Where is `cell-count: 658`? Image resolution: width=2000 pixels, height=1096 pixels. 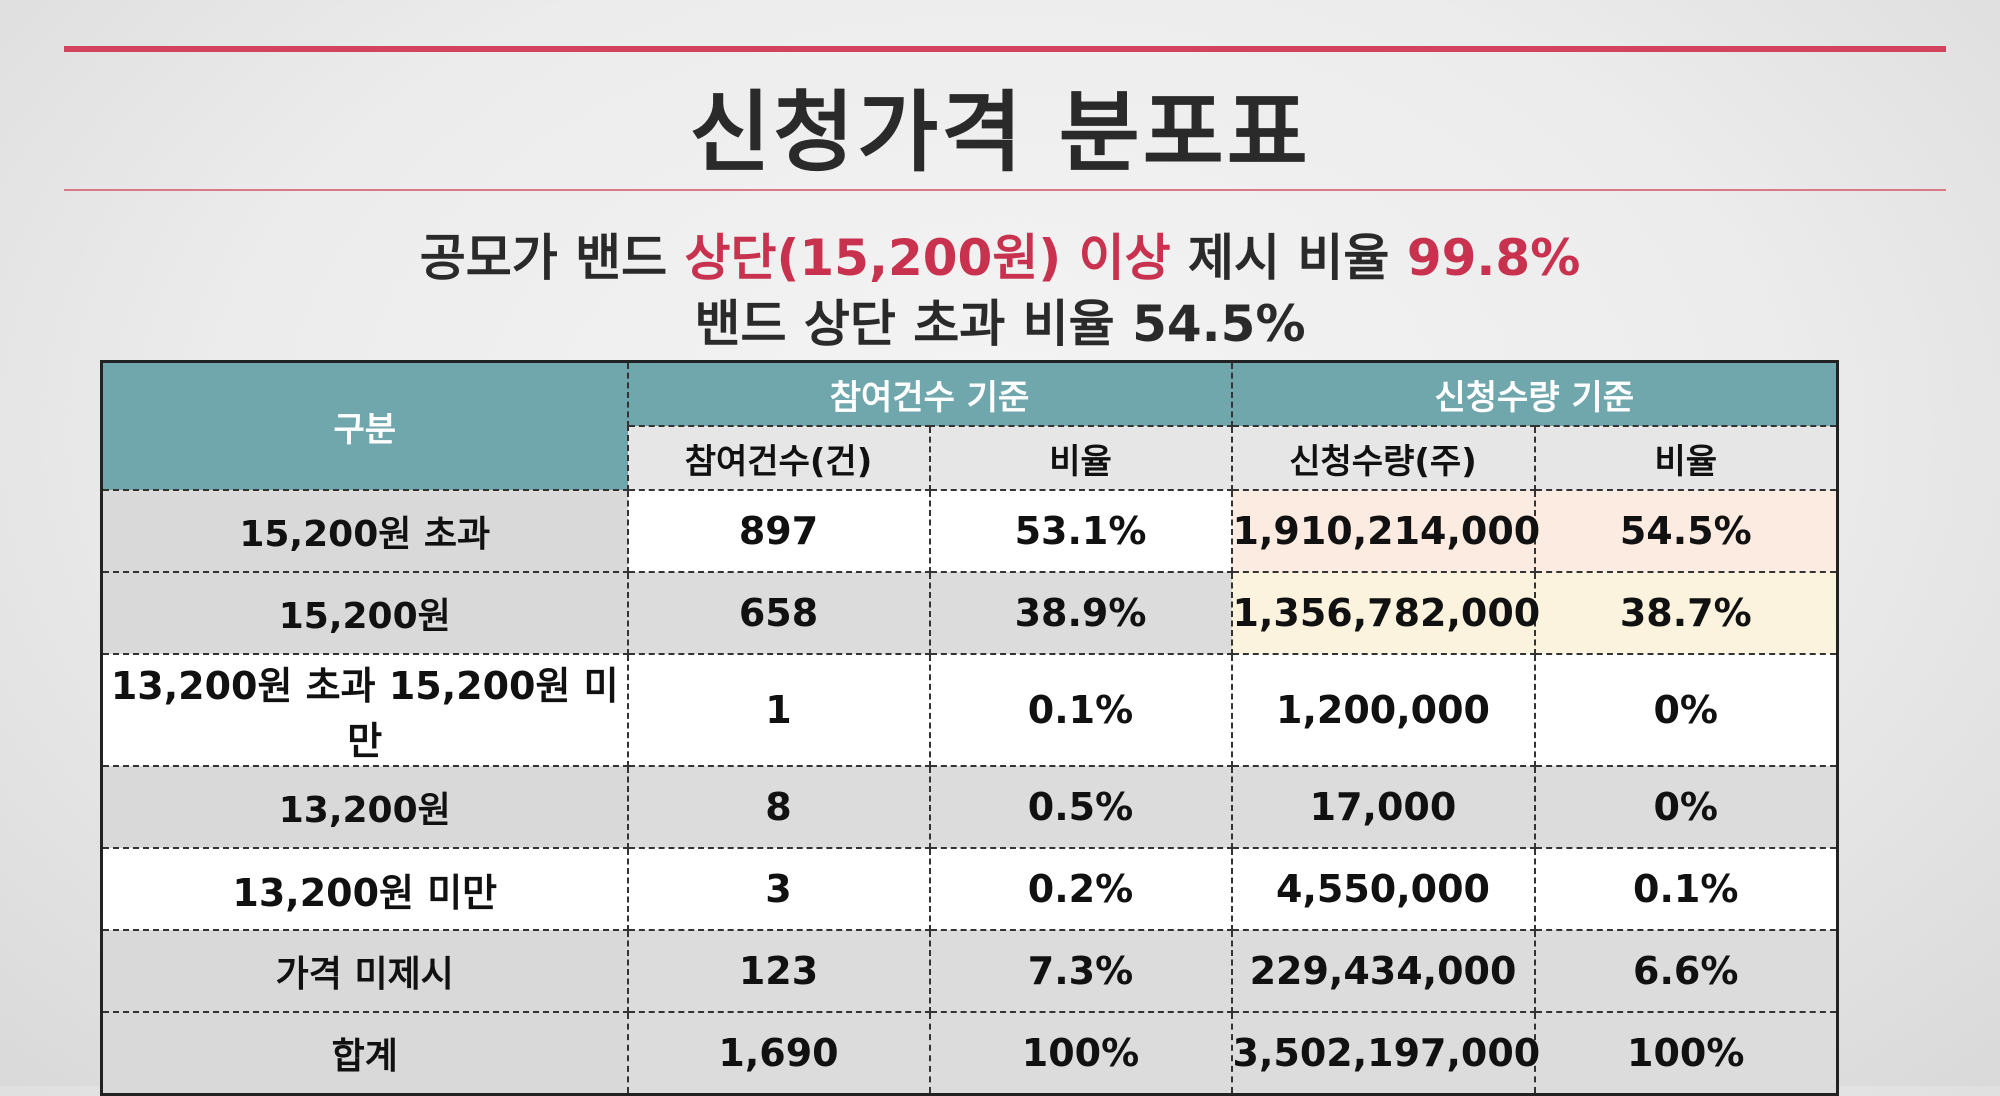 cell-count: 658 is located at coordinates (778, 613).